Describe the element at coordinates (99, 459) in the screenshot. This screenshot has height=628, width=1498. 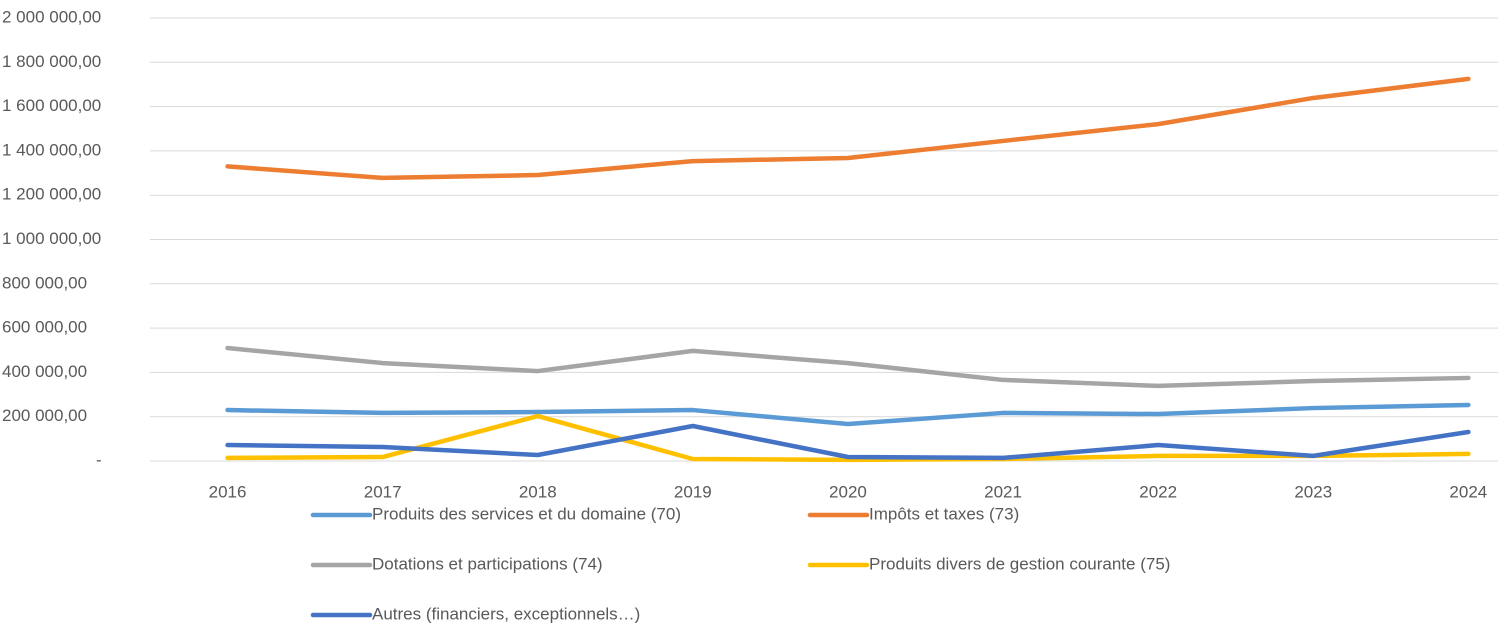
I see `y-tick-label: -` at that location.